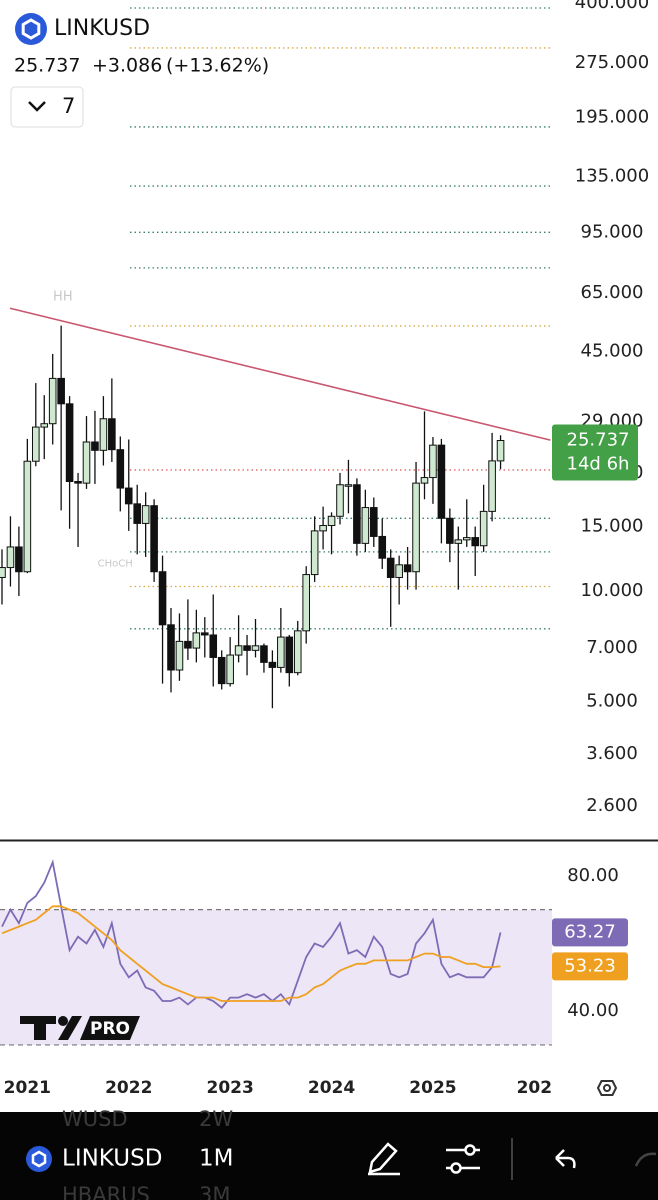  I want to click on tradingview-logo: PRO, so click(80, 1028).